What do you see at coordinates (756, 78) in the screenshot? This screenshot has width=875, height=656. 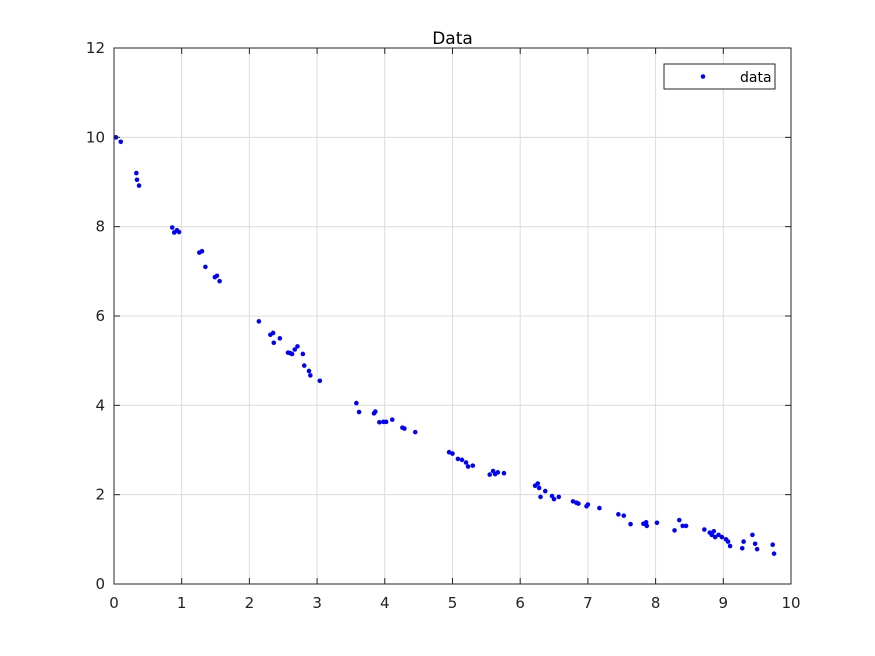 I see `legend-label: data` at bounding box center [756, 78].